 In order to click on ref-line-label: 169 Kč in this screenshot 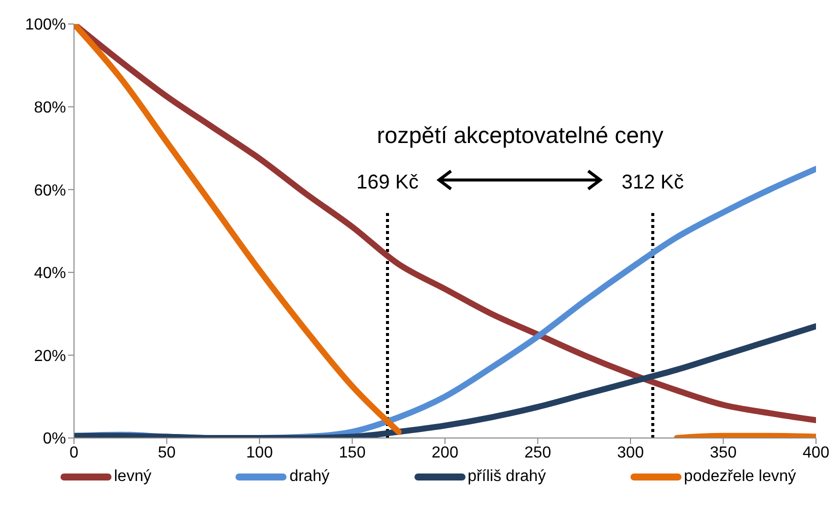, I will do `click(387, 182)`.